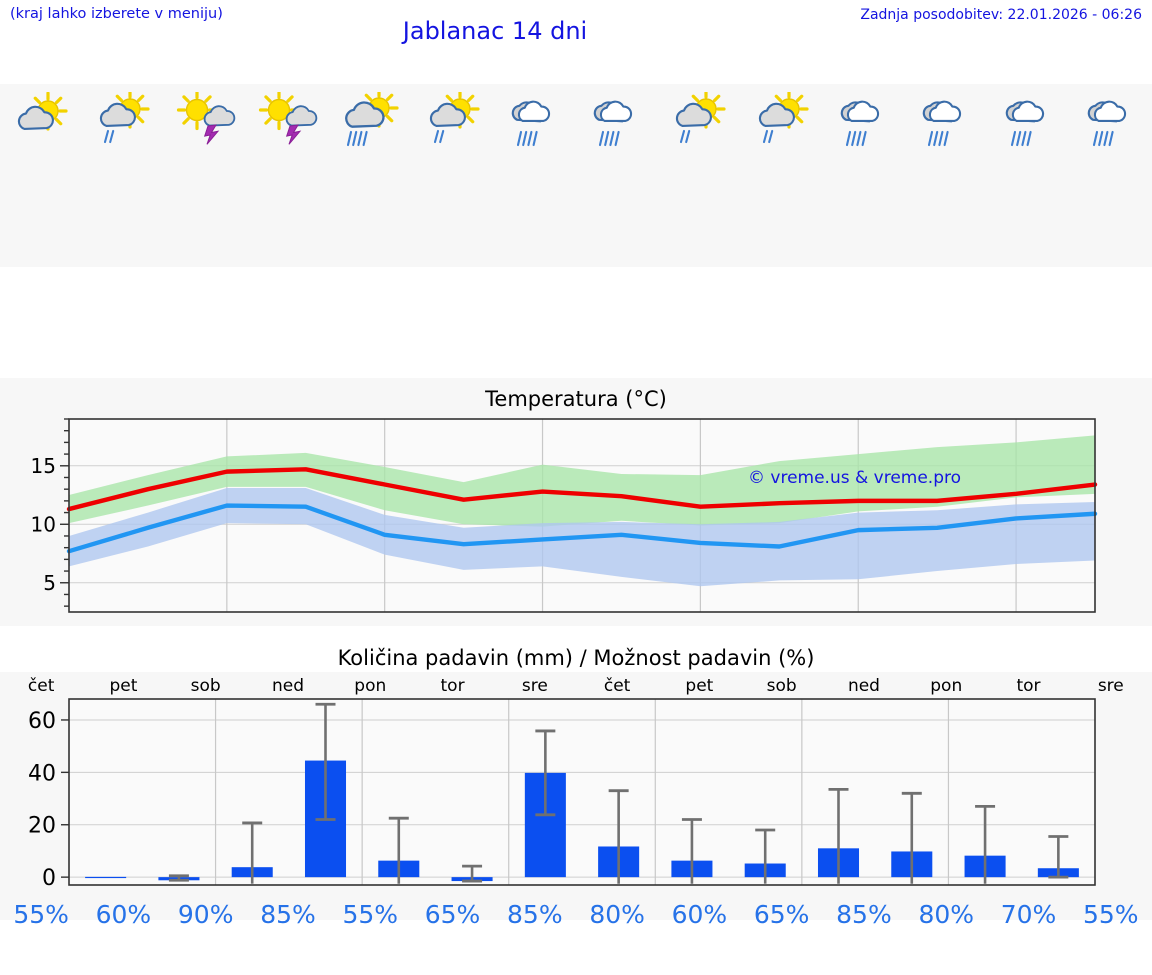 The image size is (1152, 975). What do you see at coordinates (576, 399) in the screenshot?
I see `temperature-chart-title: Temperatura (°C)` at bounding box center [576, 399].